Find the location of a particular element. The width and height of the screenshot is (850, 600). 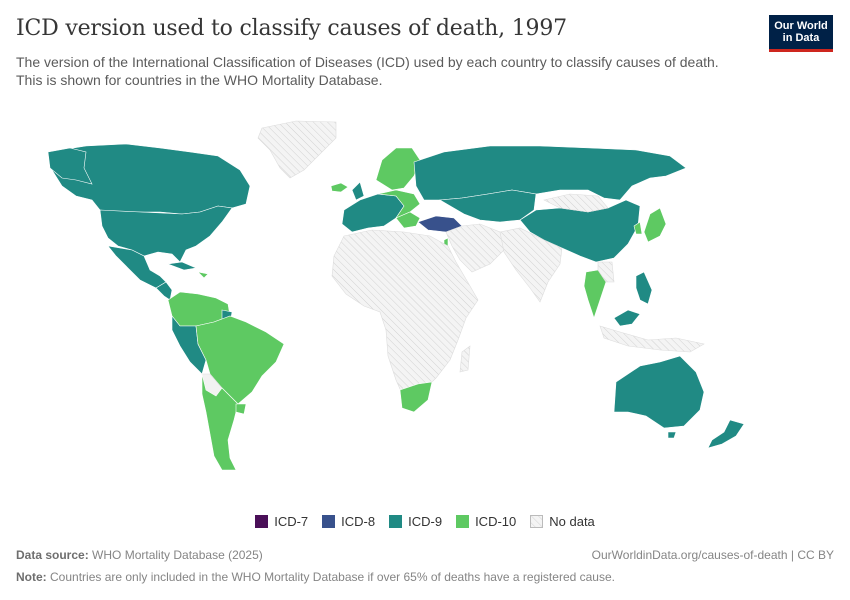

legend-swatch-icd8 is located at coordinates (329, 521).